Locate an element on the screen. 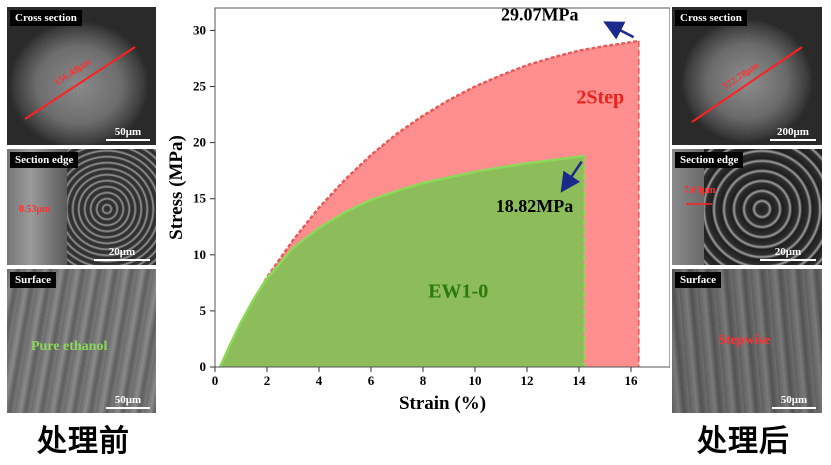  y-tick-label-0: 0 is located at coordinates (203, 366).